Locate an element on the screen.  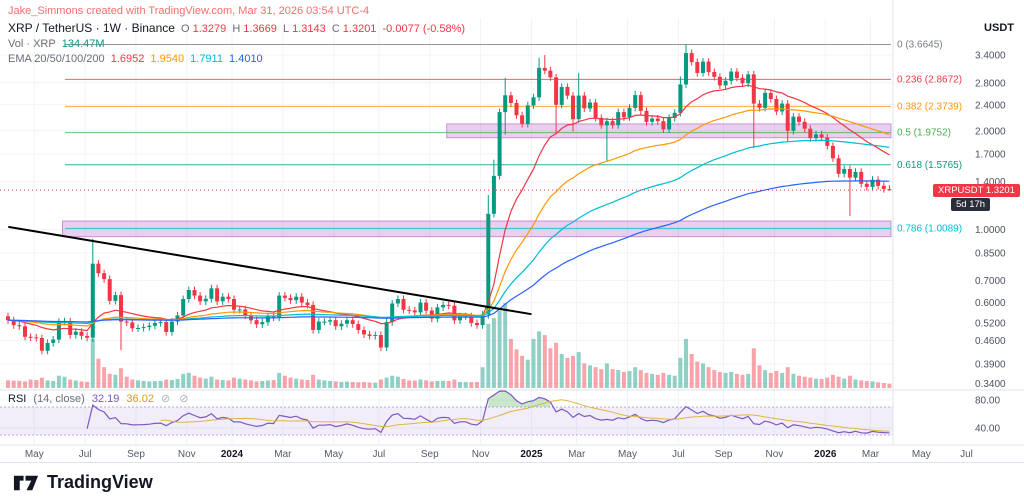
brand-name: TradingView is located at coordinates (100, 482).